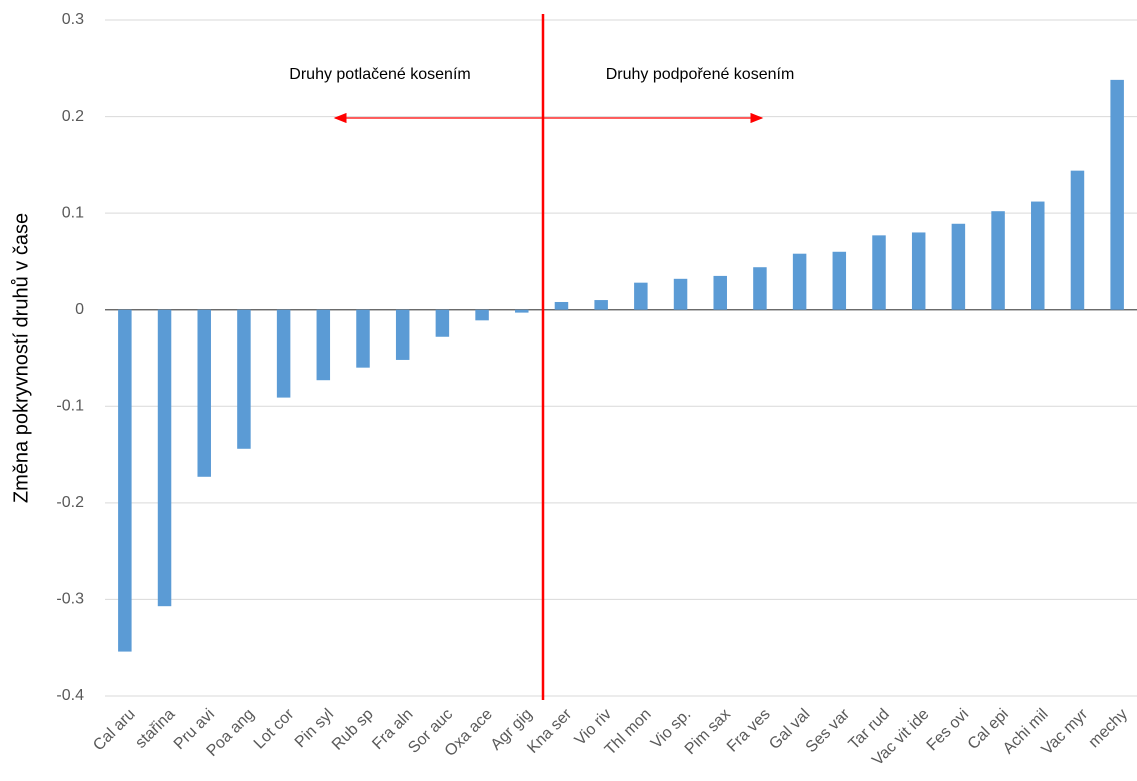 Image resolution: width=1137 pixels, height=781 pixels. I want to click on annotation: Druhy podpořené kosením, so click(700, 74).